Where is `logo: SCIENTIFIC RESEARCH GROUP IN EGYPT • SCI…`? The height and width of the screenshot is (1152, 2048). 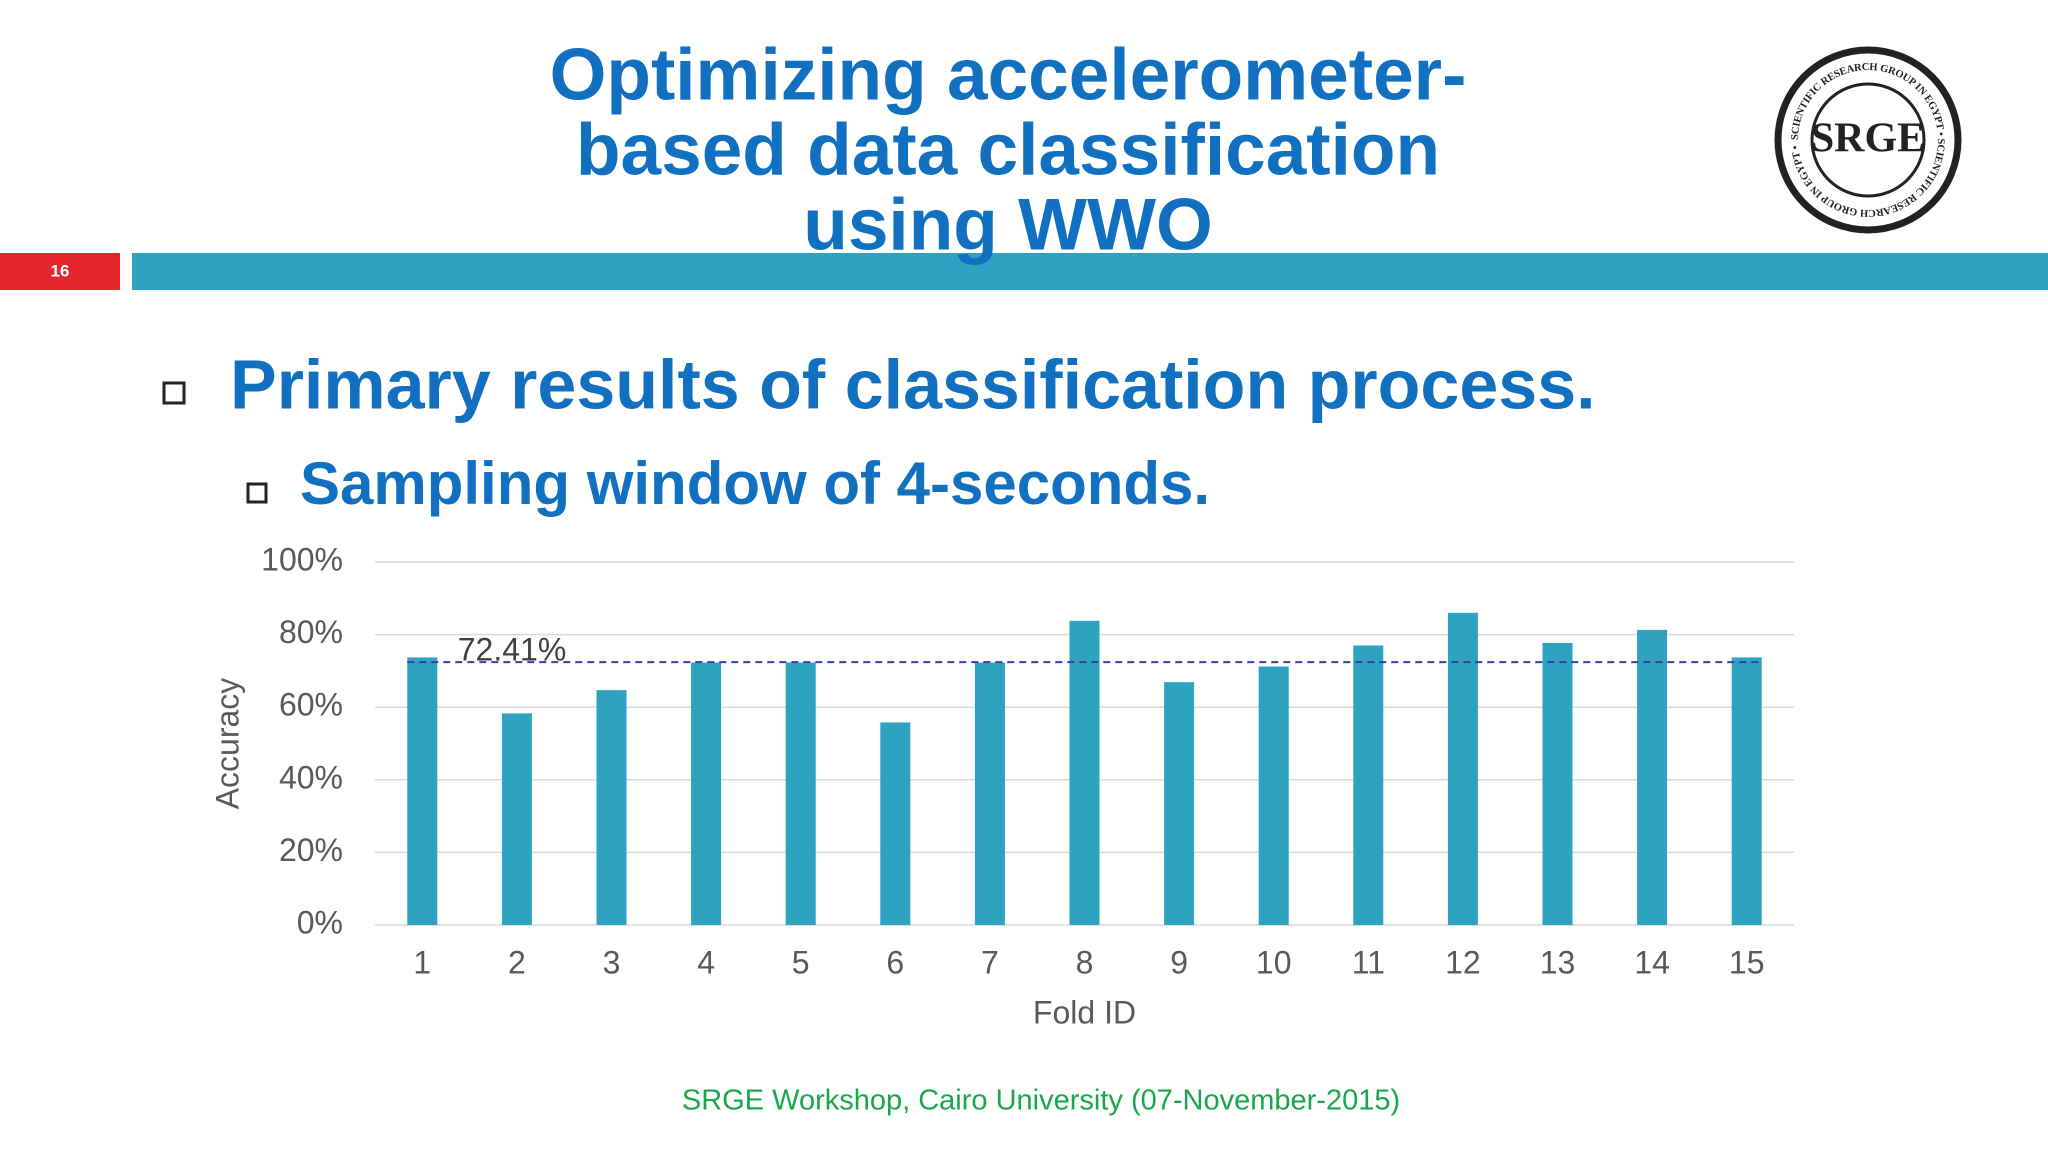
logo: SCIENTIFIC RESEARCH GROUP IN EGYPT • SCI… is located at coordinates (1868, 140).